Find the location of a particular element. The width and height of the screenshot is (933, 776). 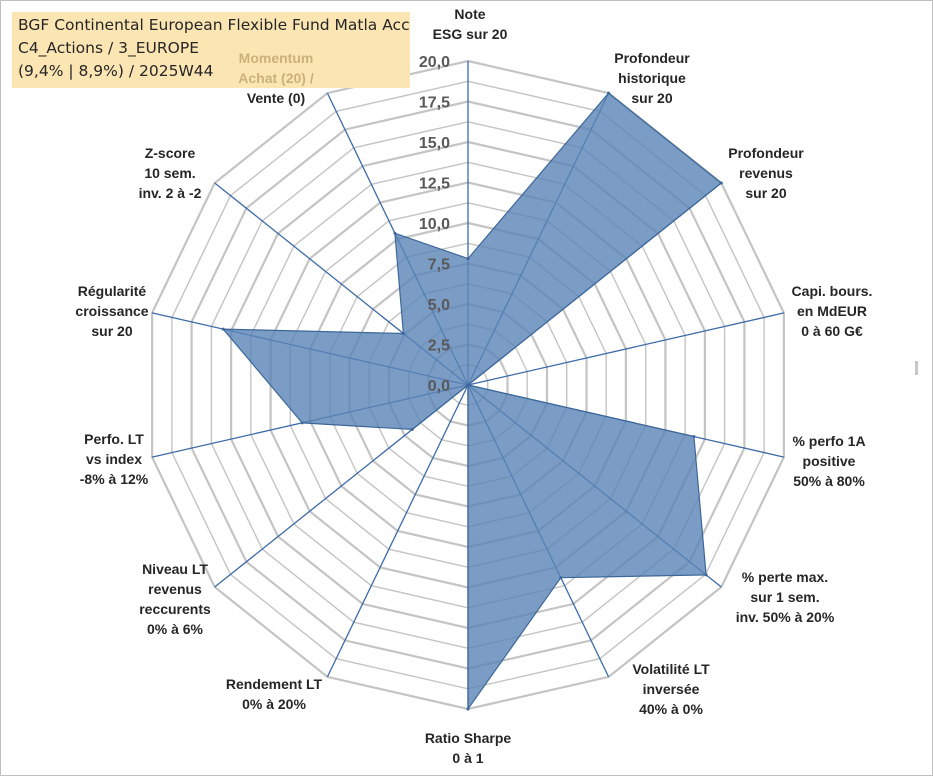

axis-label-line: Ratio Sharpe is located at coordinates (468, 738).